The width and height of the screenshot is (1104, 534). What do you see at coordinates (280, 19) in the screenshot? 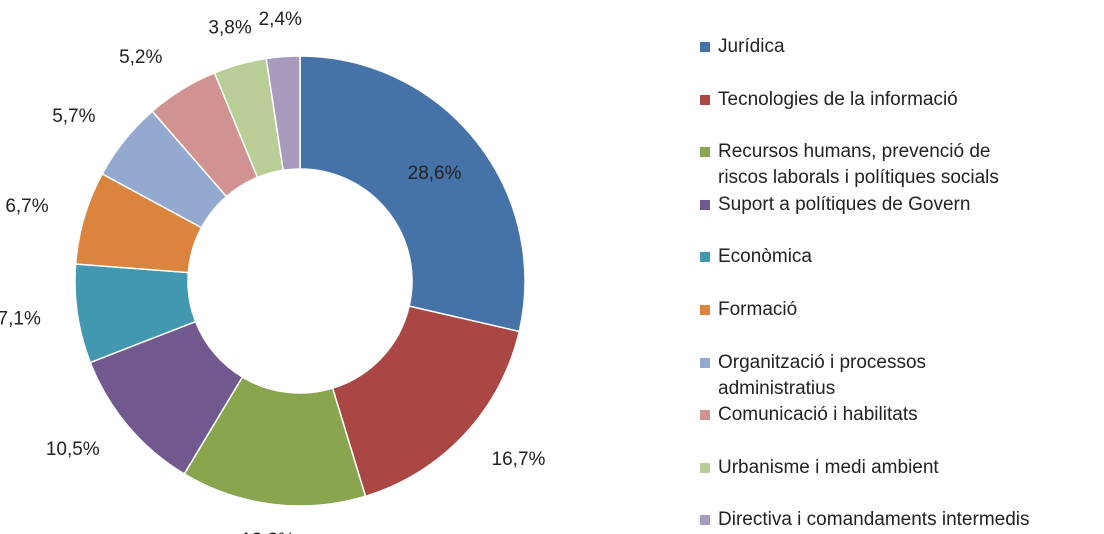
I see `data-label: 2,4%` at bounding box center [280, 19].